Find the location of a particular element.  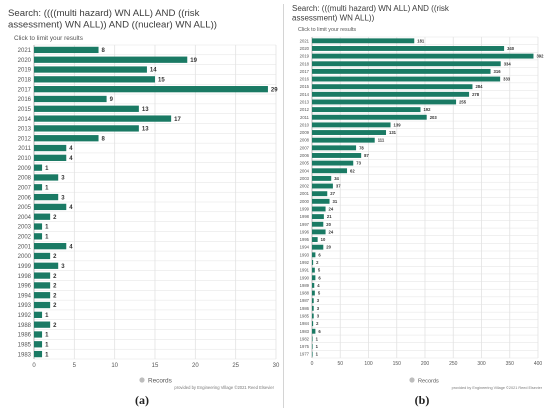

data-label: 62 is located at coordinates (352, 170).